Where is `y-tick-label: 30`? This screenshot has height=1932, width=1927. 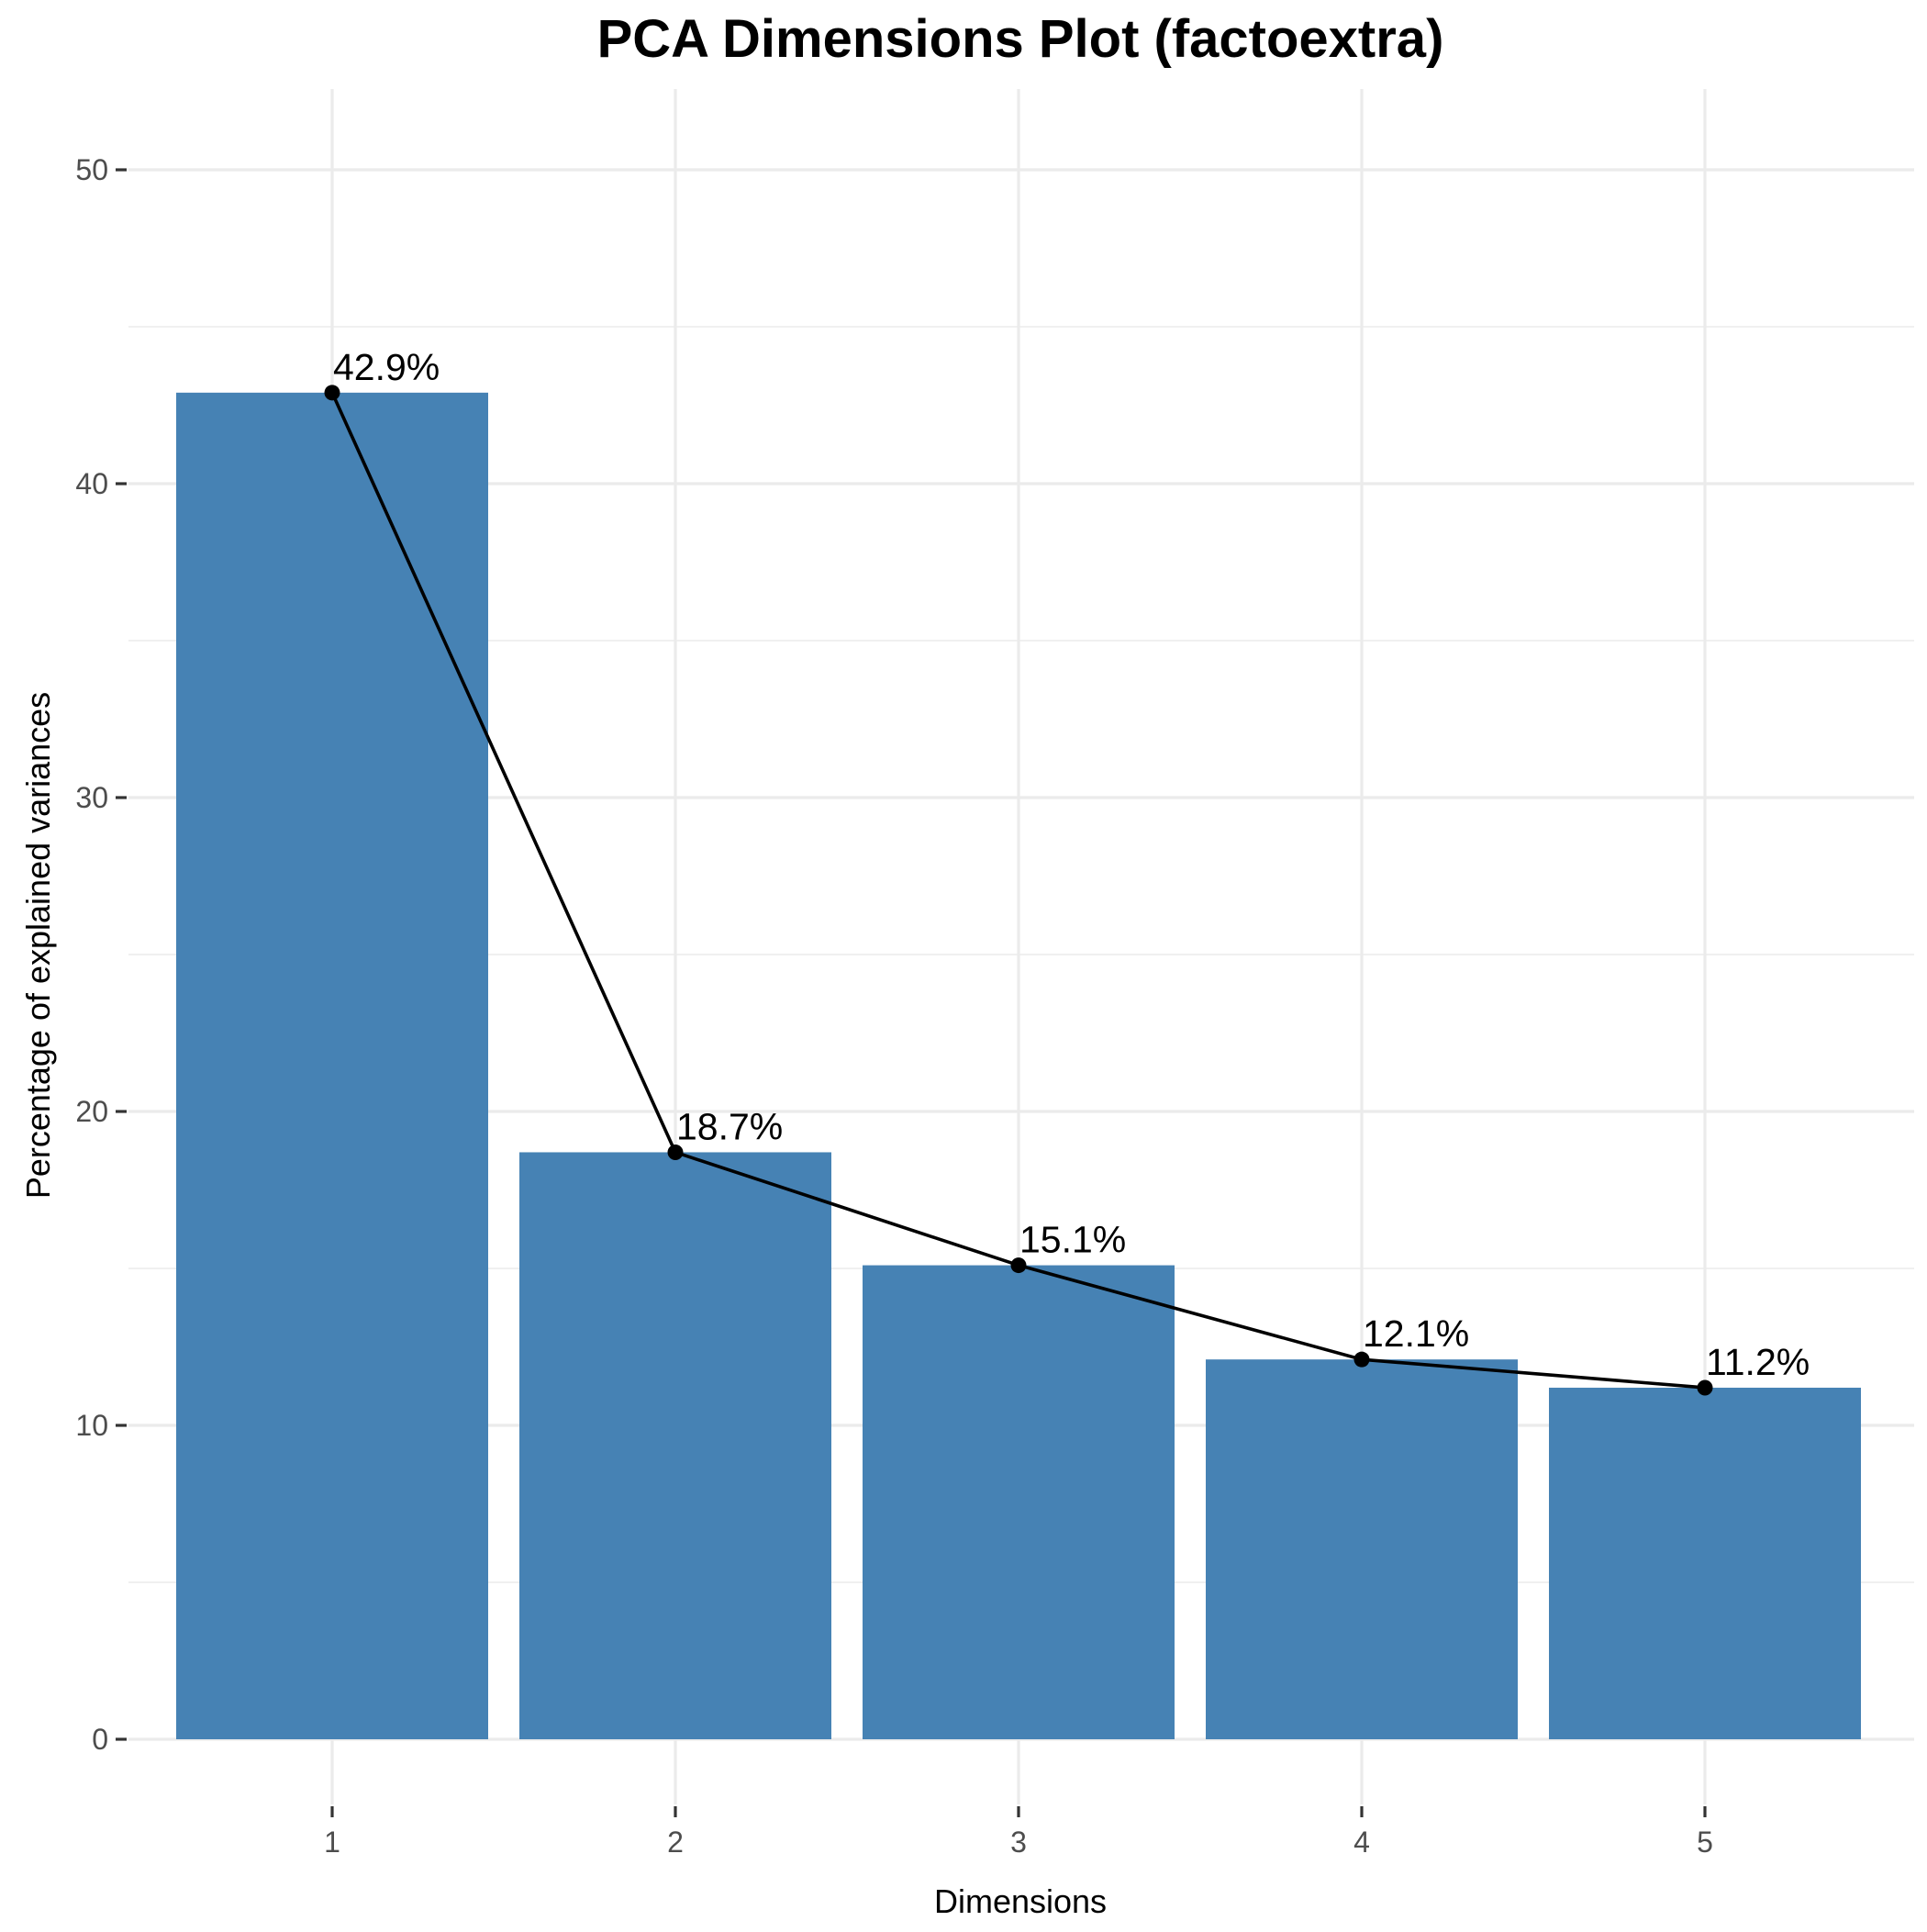
y-tick-label: 30 is located at coordinates (91, 797).